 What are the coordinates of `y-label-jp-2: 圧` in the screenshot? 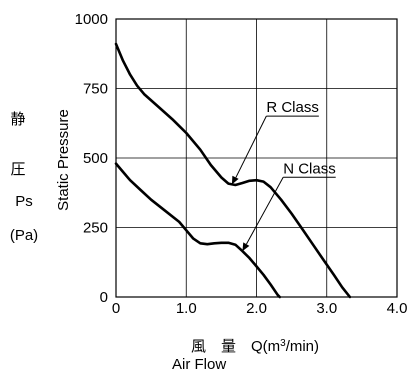 It's located at (17, 169).